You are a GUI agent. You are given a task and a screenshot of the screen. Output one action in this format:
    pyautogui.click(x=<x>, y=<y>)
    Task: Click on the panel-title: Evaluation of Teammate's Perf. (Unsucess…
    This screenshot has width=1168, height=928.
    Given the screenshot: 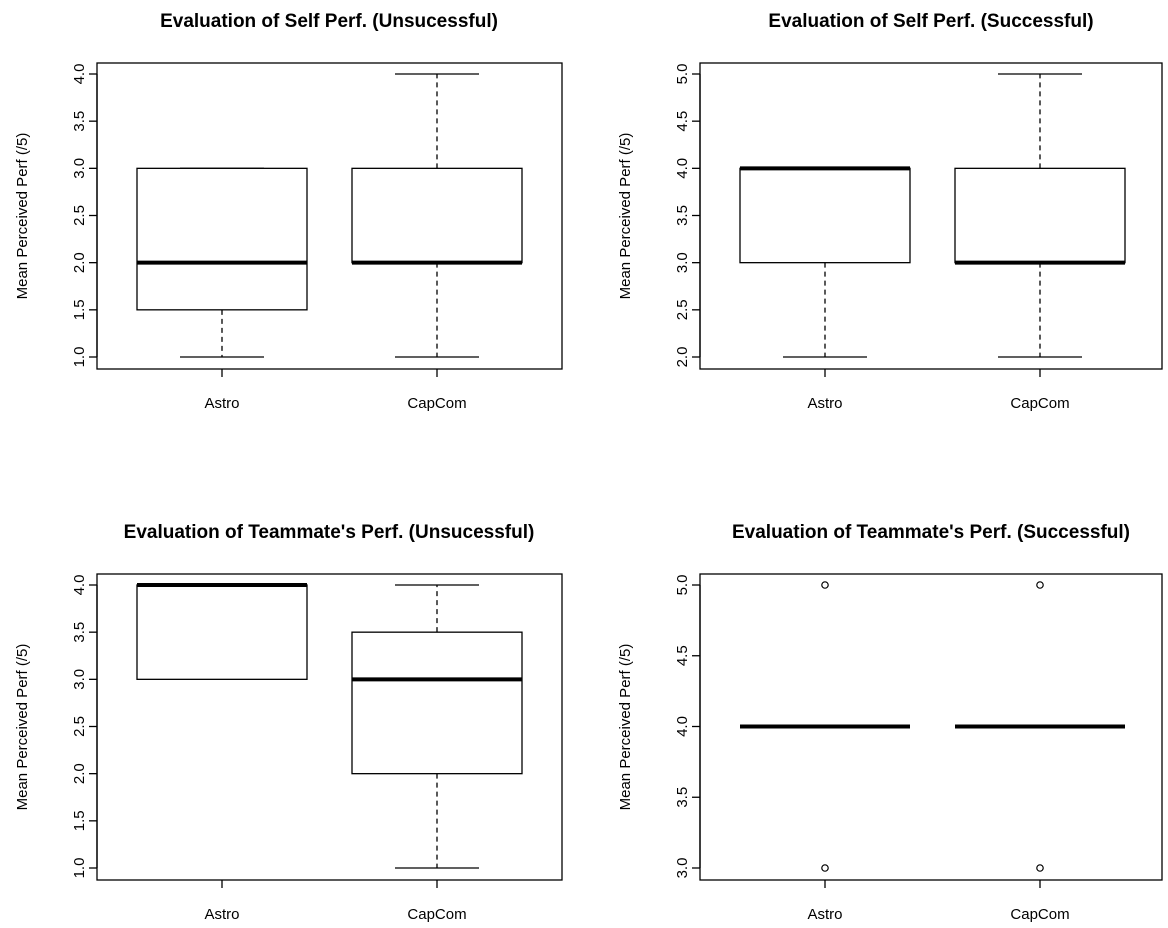 What is the action you would take?
    pyautogui.click(x=329, y=532)
    